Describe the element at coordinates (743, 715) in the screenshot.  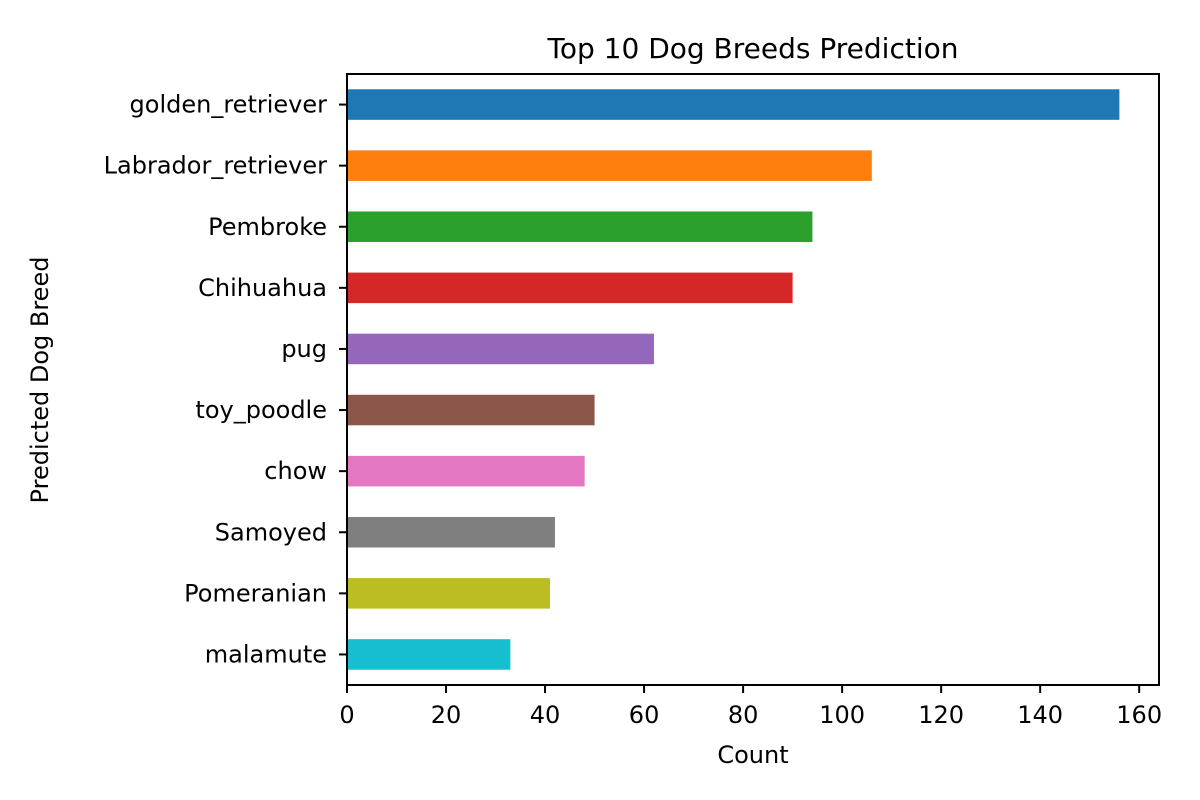
I see `x-tick-label: 80` at that location.